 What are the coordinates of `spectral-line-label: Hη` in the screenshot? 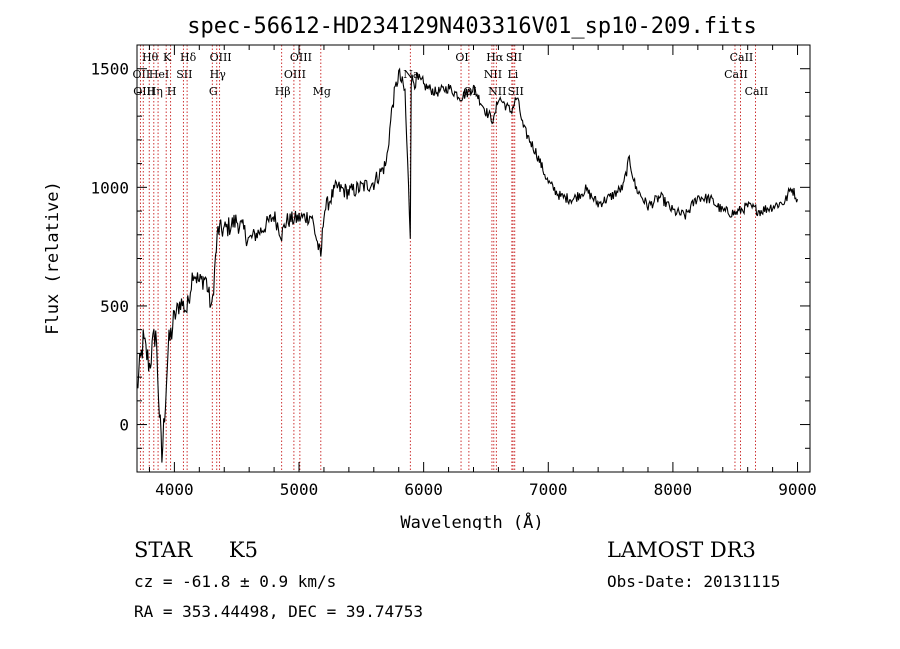 It's located at (155, 91).